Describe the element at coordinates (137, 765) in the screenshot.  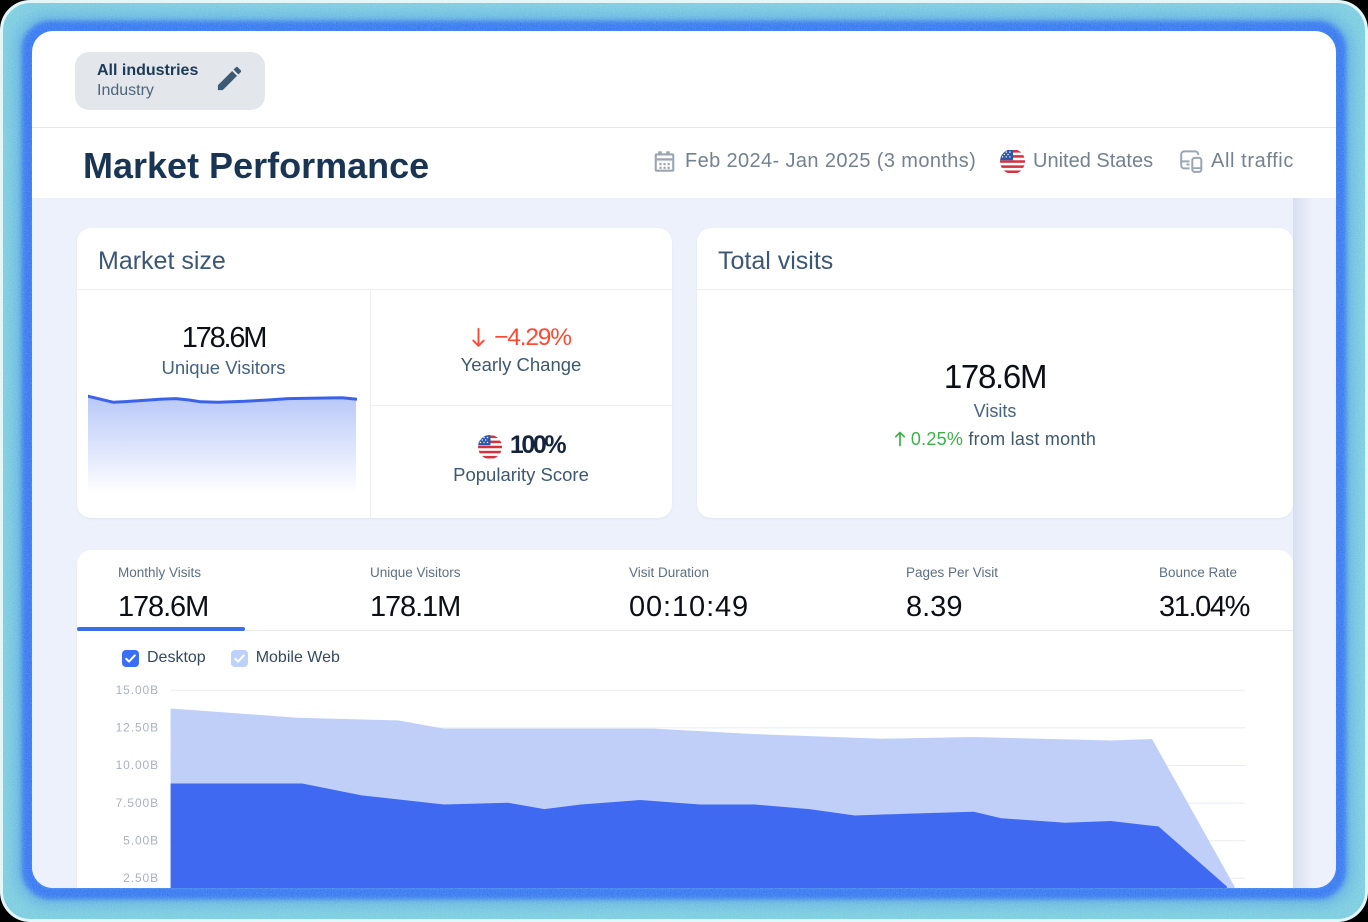
I see `svg-text: 10.00B` at that location.